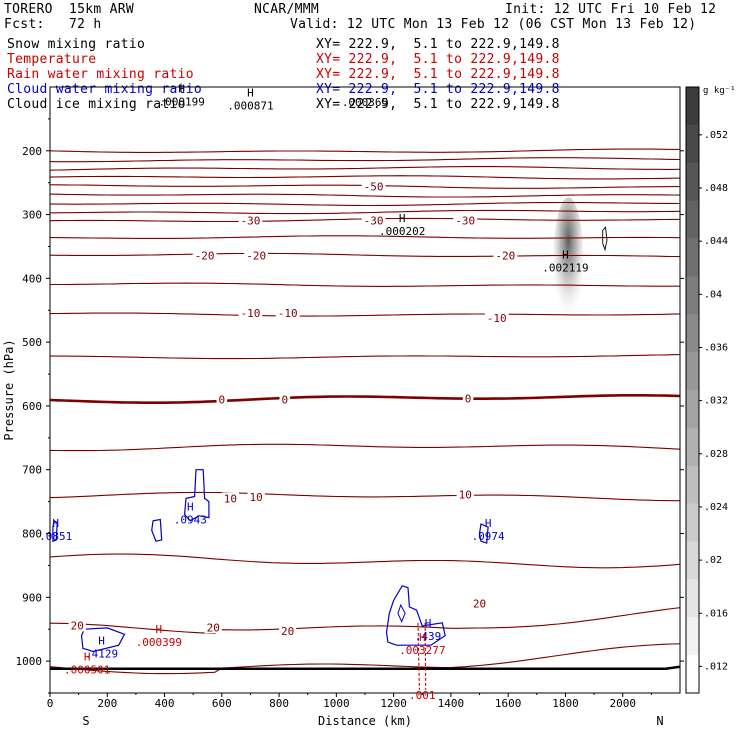 This screenshot has width=740, height=740. I want to click on organization: NCAR/MMM, so click(287, 9).